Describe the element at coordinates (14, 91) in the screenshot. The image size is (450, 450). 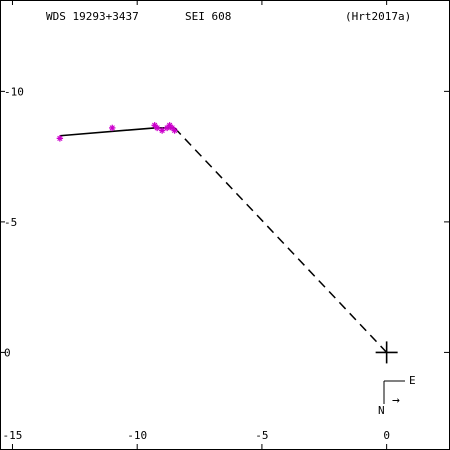
I see `y-tick-label: -10` at that location.